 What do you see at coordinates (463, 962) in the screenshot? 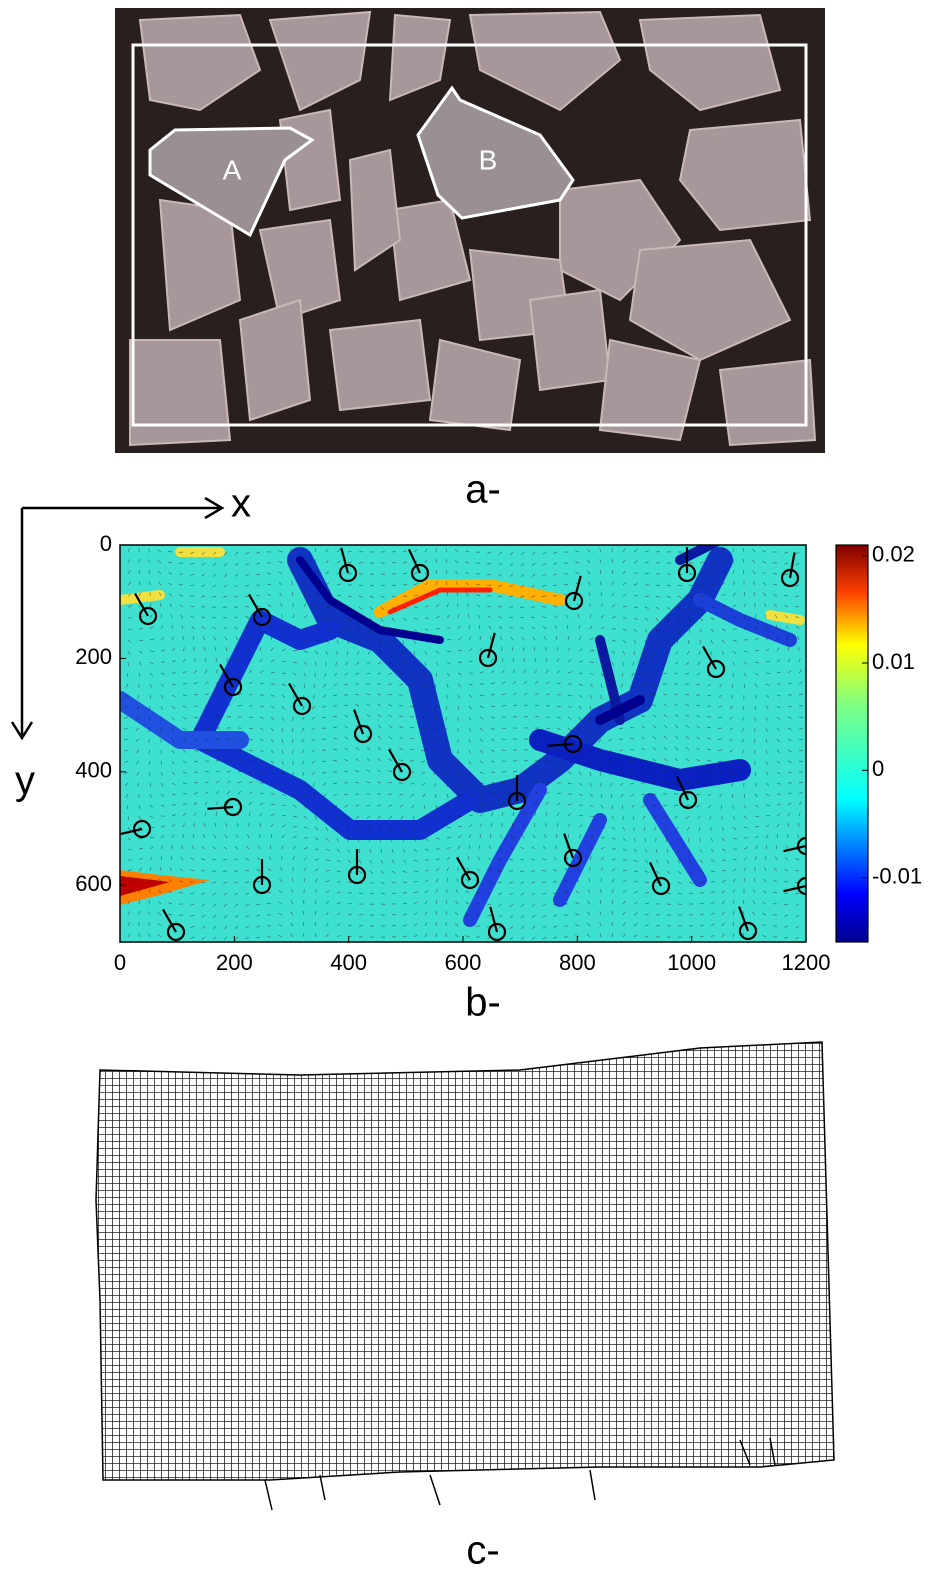
I see `x-tick-label: 600` at bounding box center [463, 962].